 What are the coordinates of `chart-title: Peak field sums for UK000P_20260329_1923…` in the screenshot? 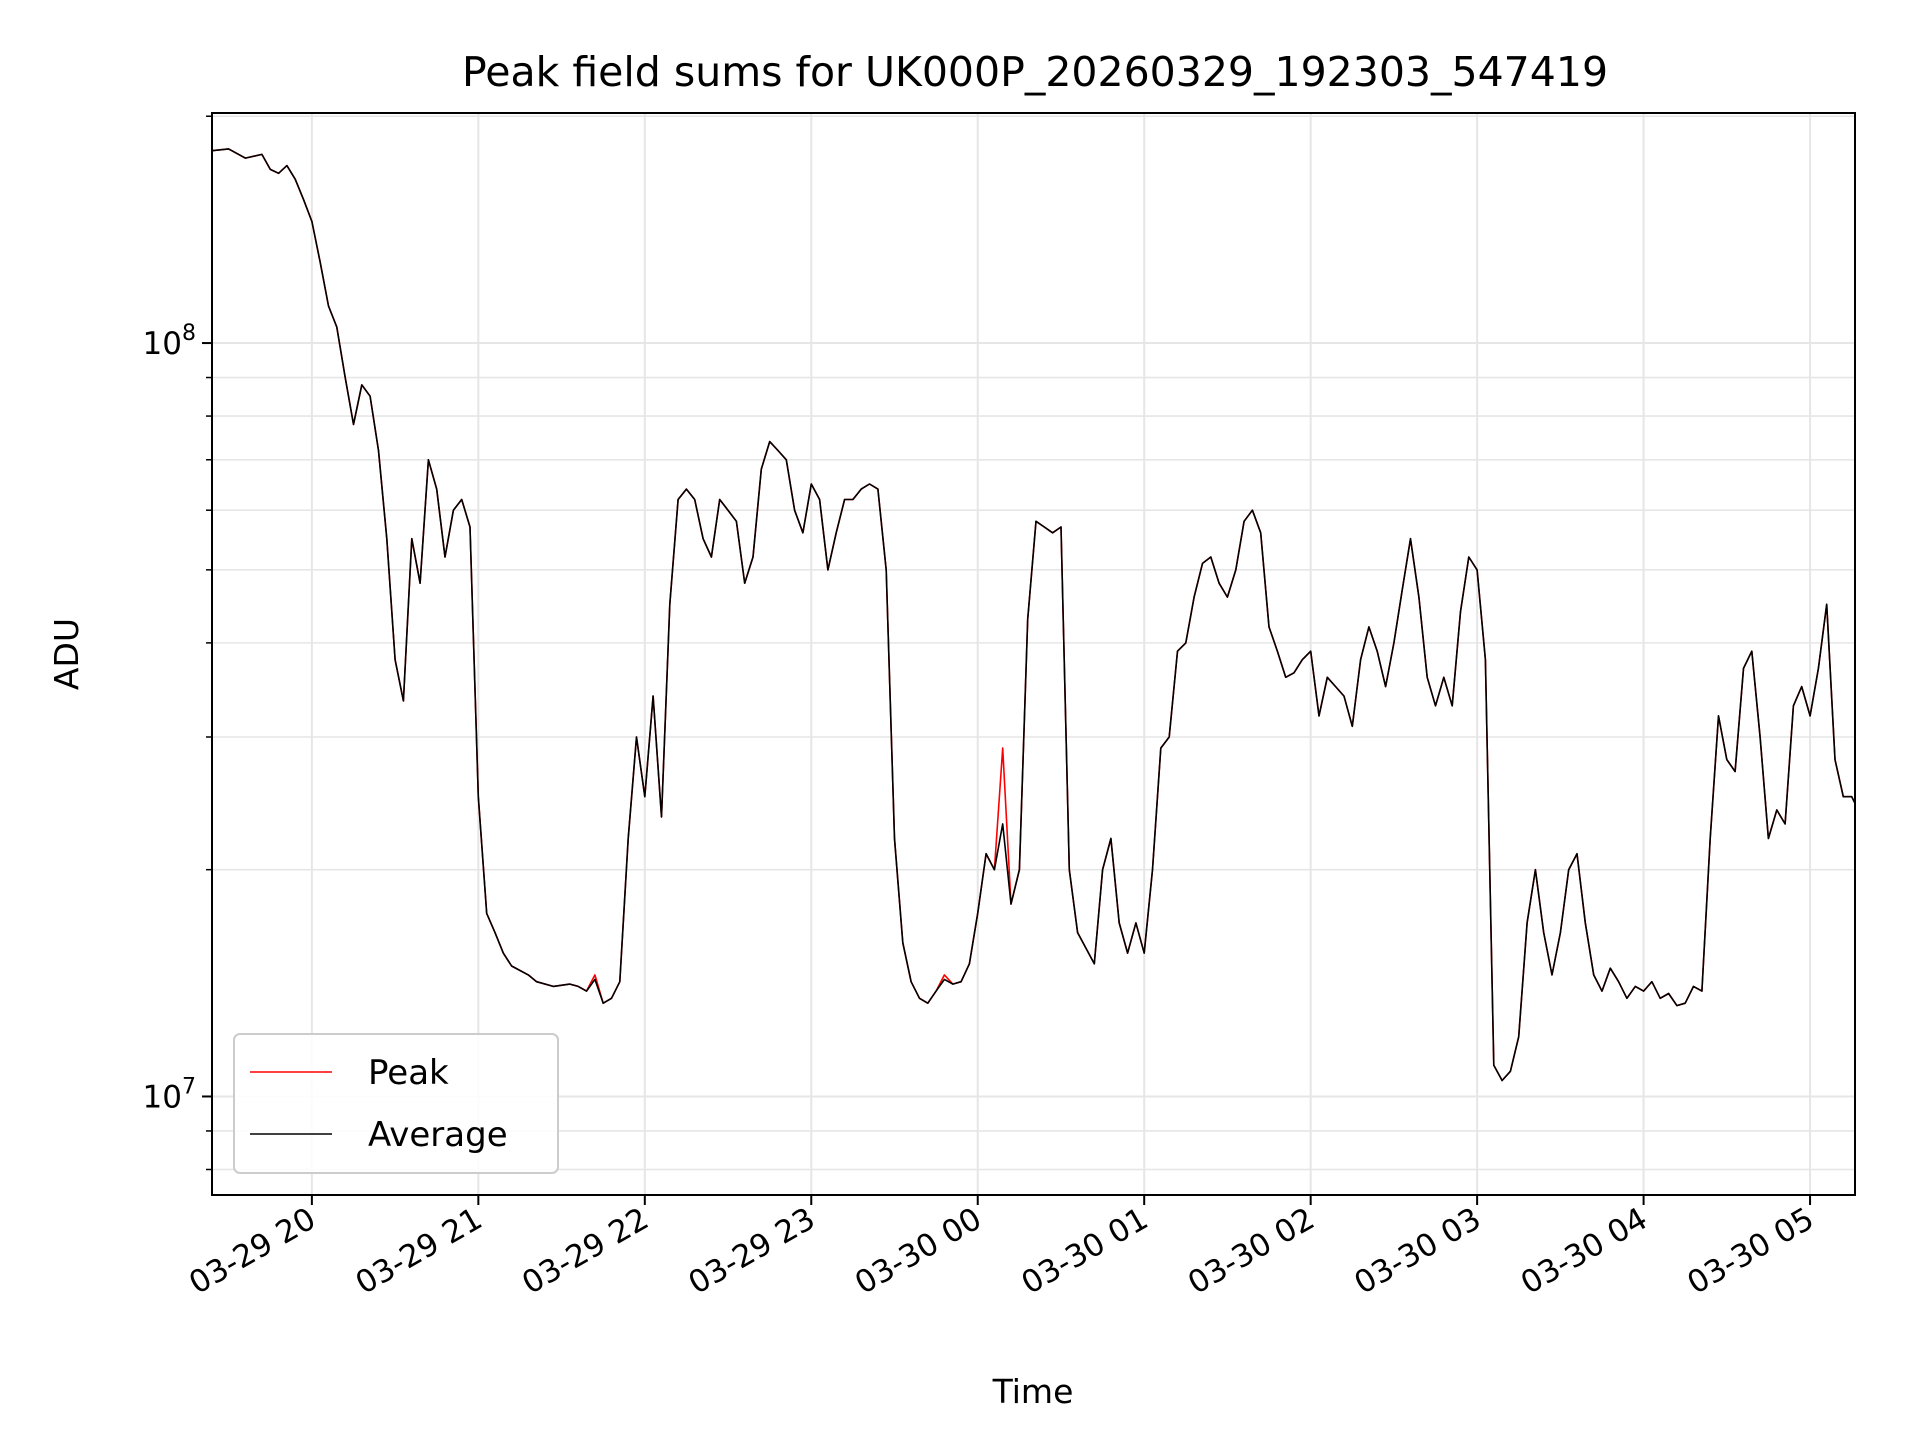 It's located at (1035, 72).